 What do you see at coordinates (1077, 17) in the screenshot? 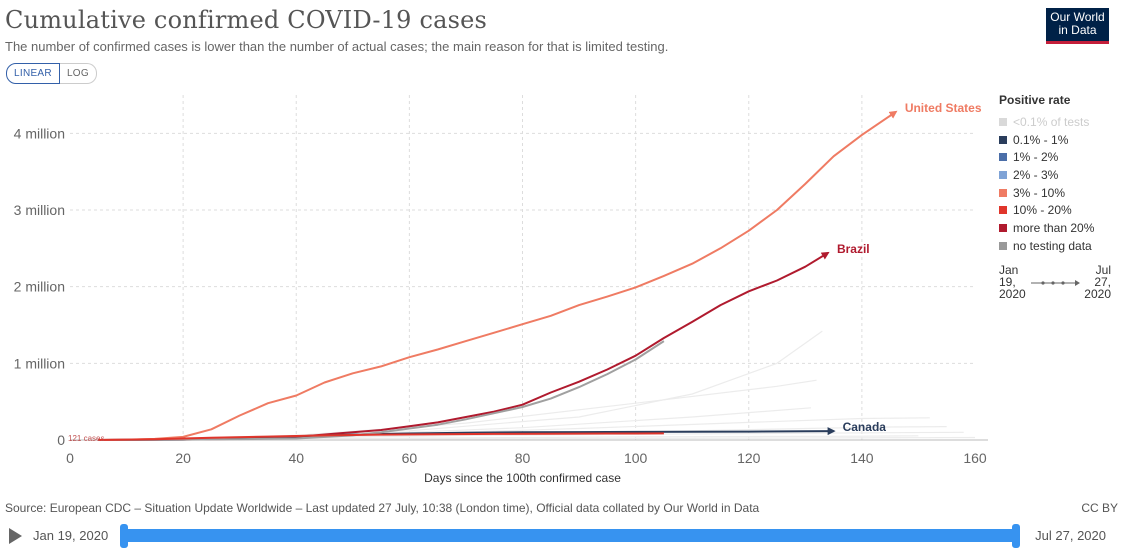
I see `logo-line-1: Our World` at bounding box center [1077, 17].